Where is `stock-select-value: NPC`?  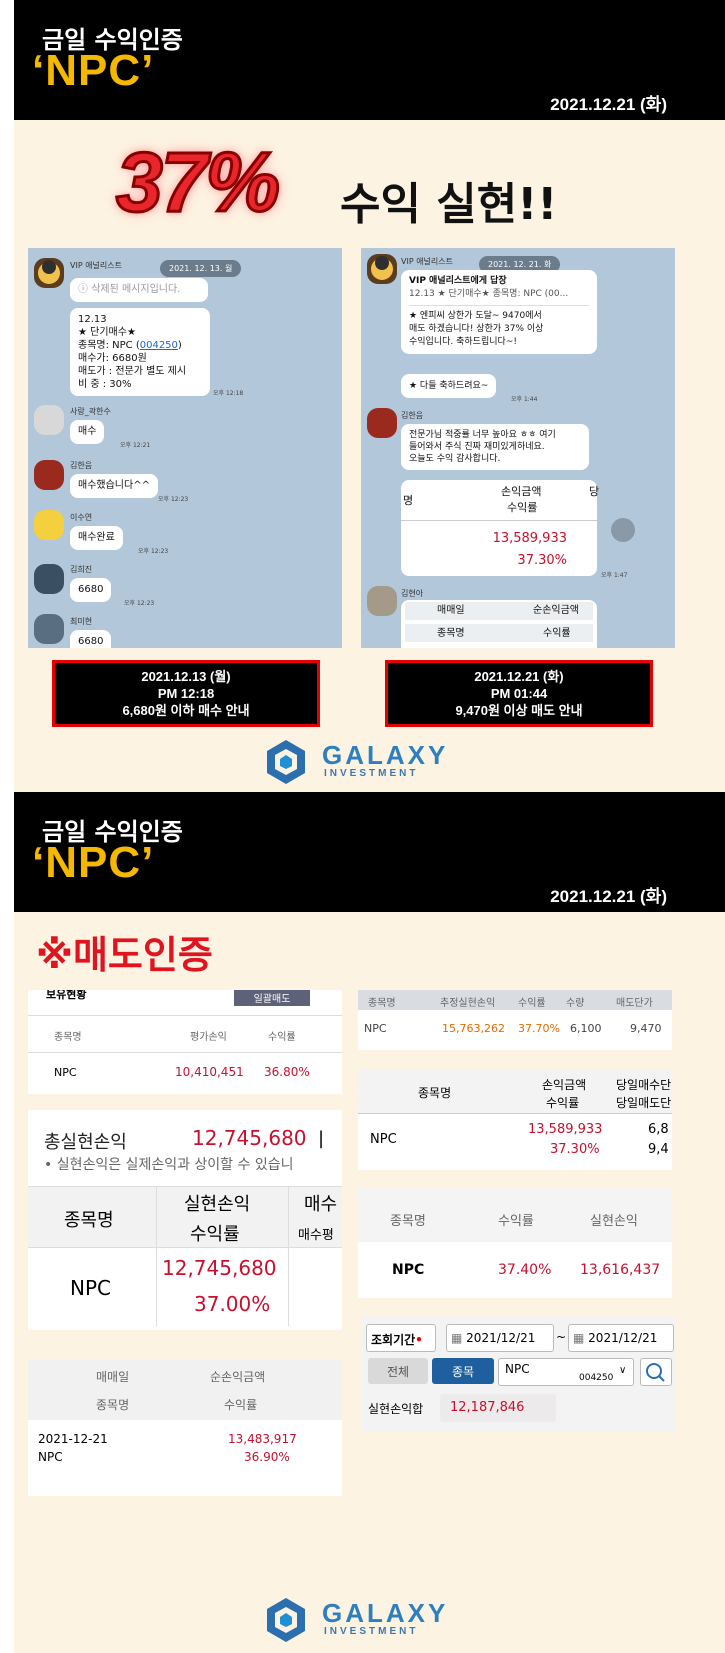
stock-select-value: NPC is located at coordinates (517, 1369).